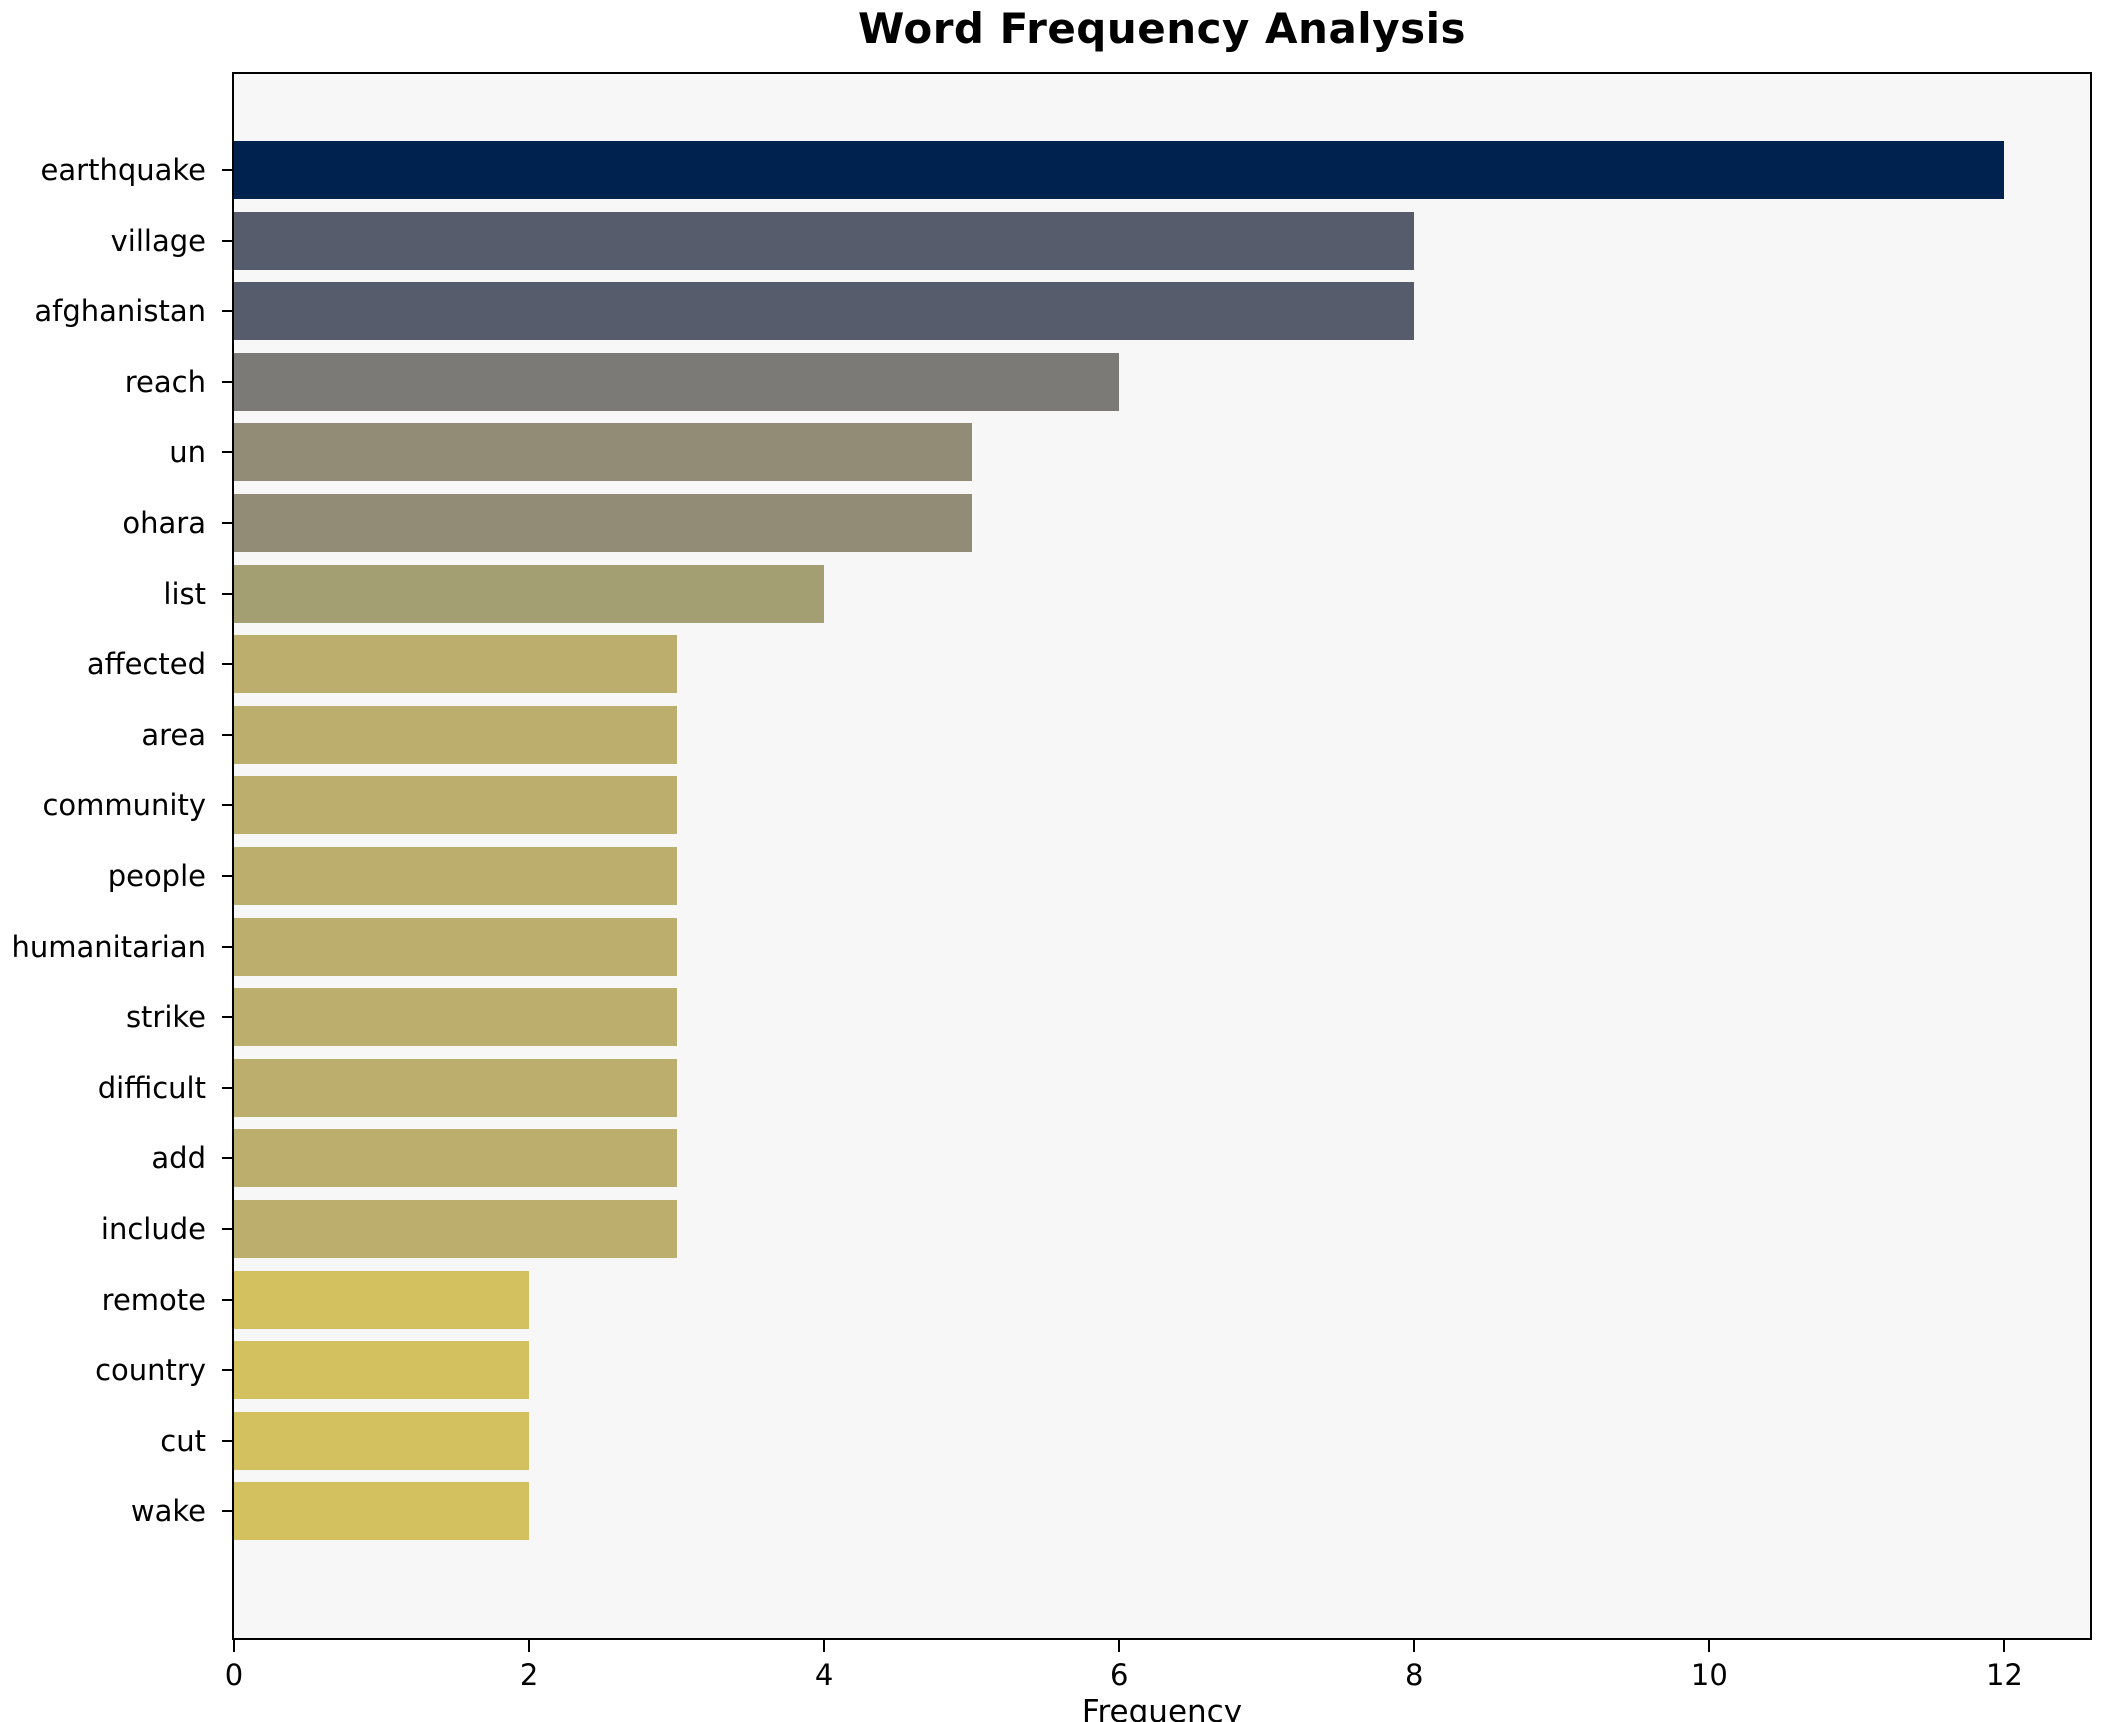 This screenshot has width=2112, height=1722. I want to click on bar-affected, so click(455, 664).